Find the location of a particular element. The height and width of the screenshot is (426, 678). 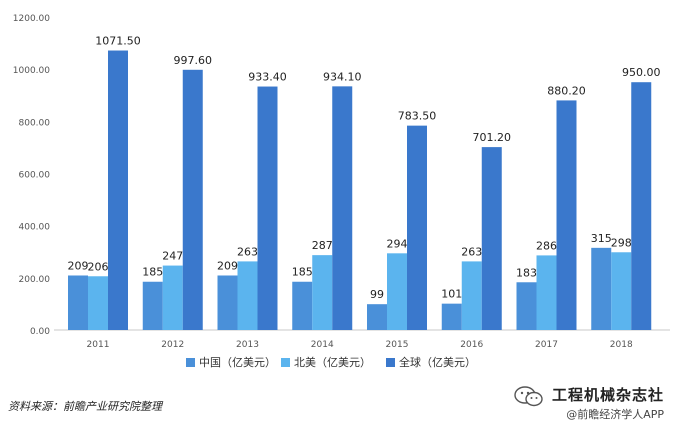

bar-value-label: 206 is located at coordinates (98, 266).